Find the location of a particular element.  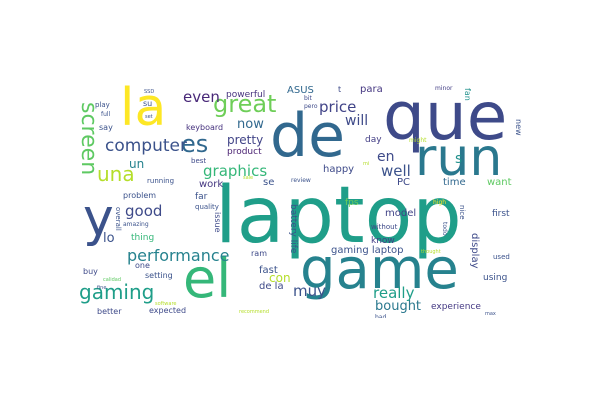

cloud-word: bought is located at coordinates (398, 306).